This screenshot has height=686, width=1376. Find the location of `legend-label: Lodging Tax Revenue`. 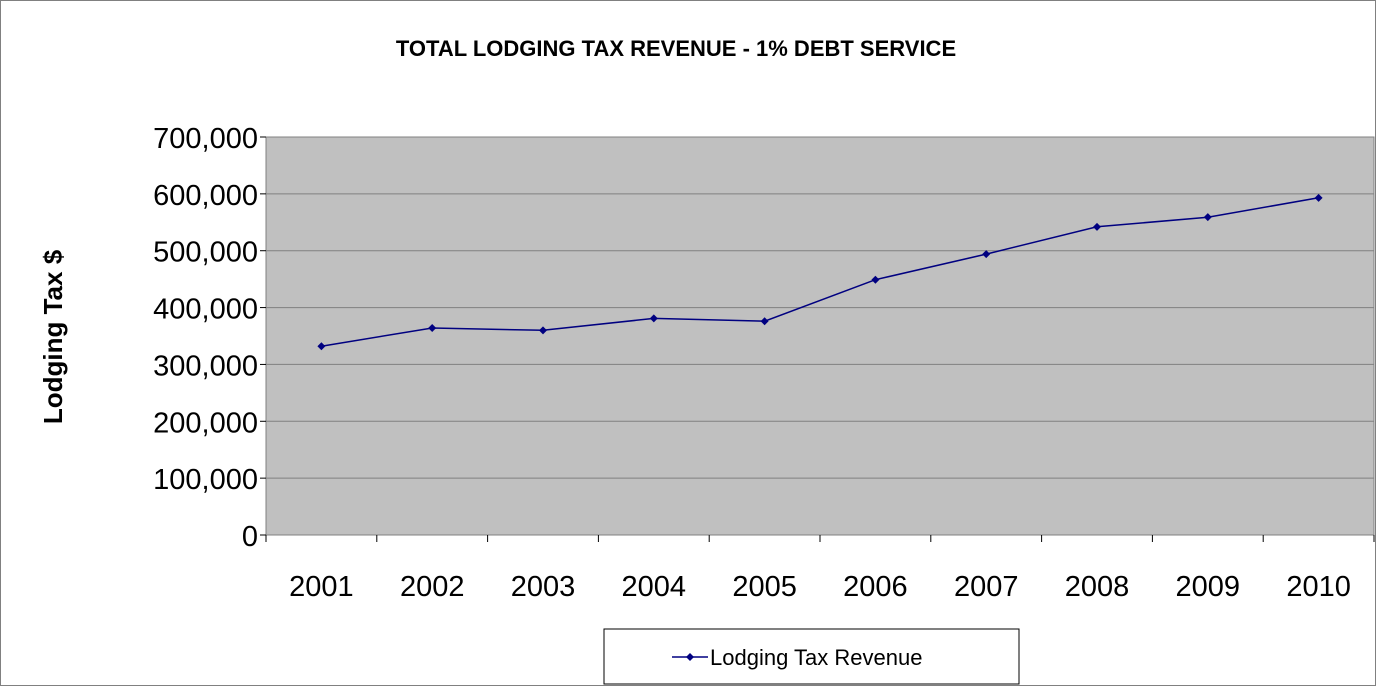

legend-label: Lodging Tax Revenue is located at coordinates (816, 657).